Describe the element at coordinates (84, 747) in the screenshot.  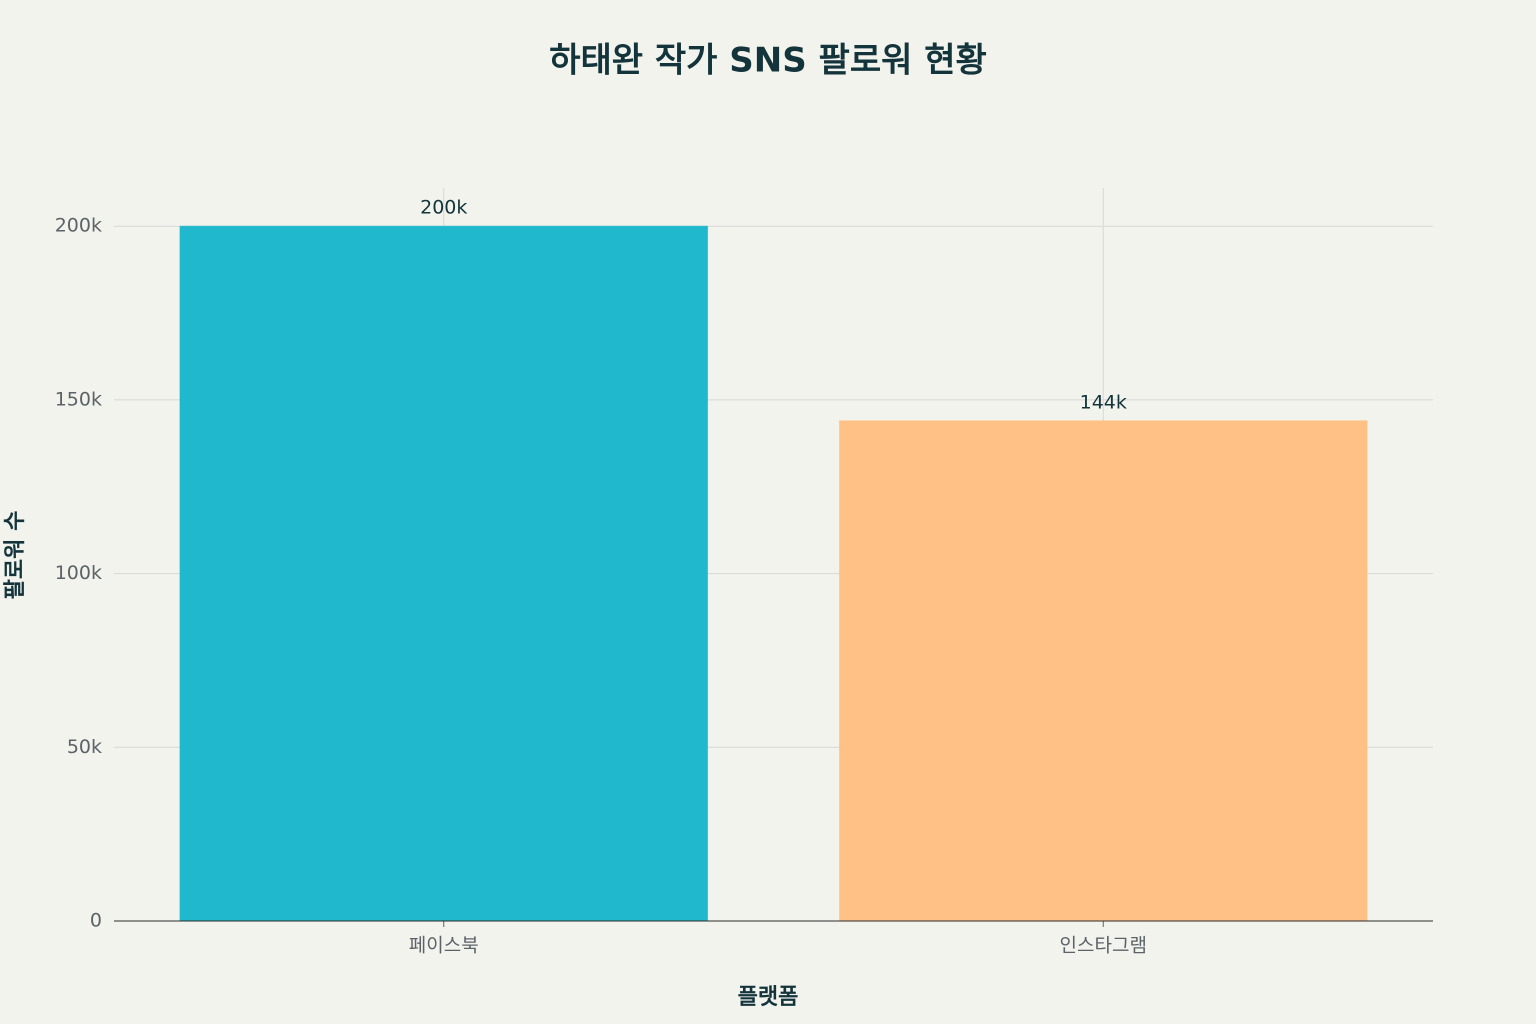
I see `y-tick-label: 50k` at that location.